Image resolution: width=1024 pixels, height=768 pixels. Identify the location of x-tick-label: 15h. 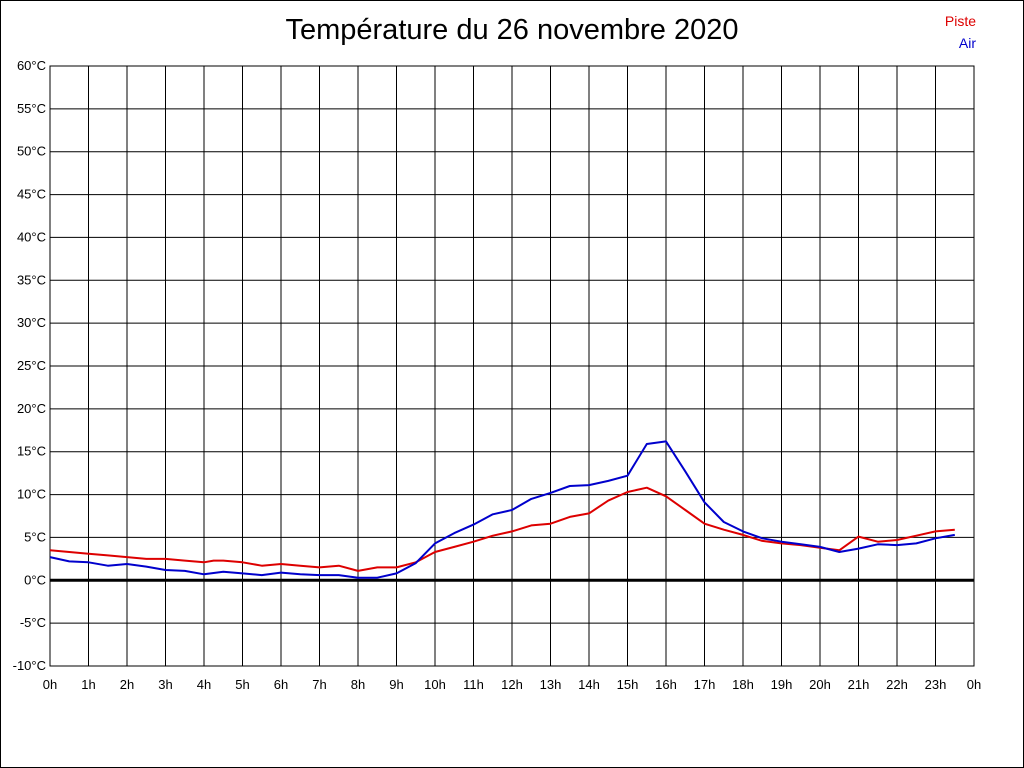
(628, 684).